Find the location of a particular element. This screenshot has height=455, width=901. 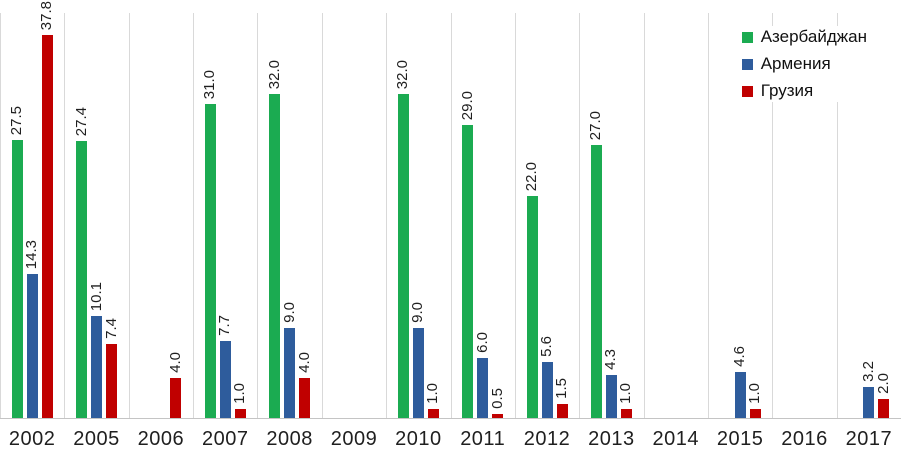

bar-slot: 22.0 is located at coordinates (531, 209).